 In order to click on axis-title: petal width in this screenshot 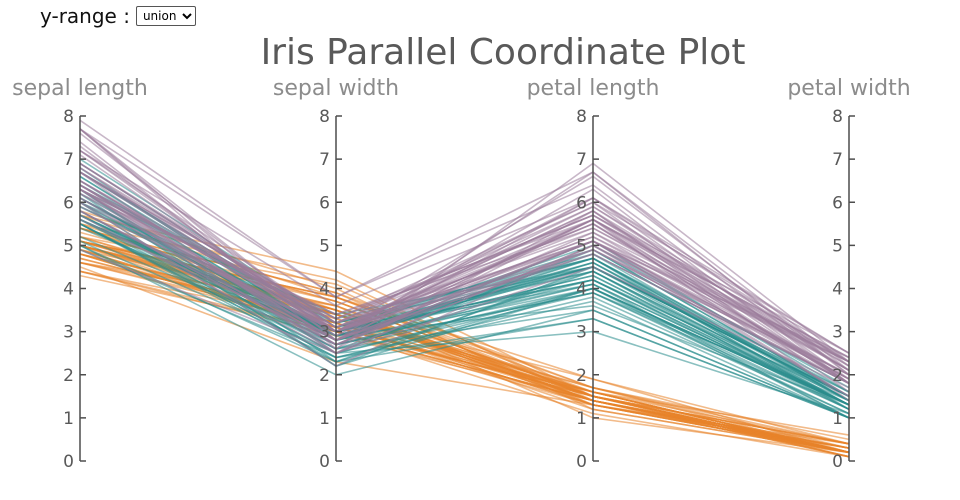, I will do `click(848, 88)`.